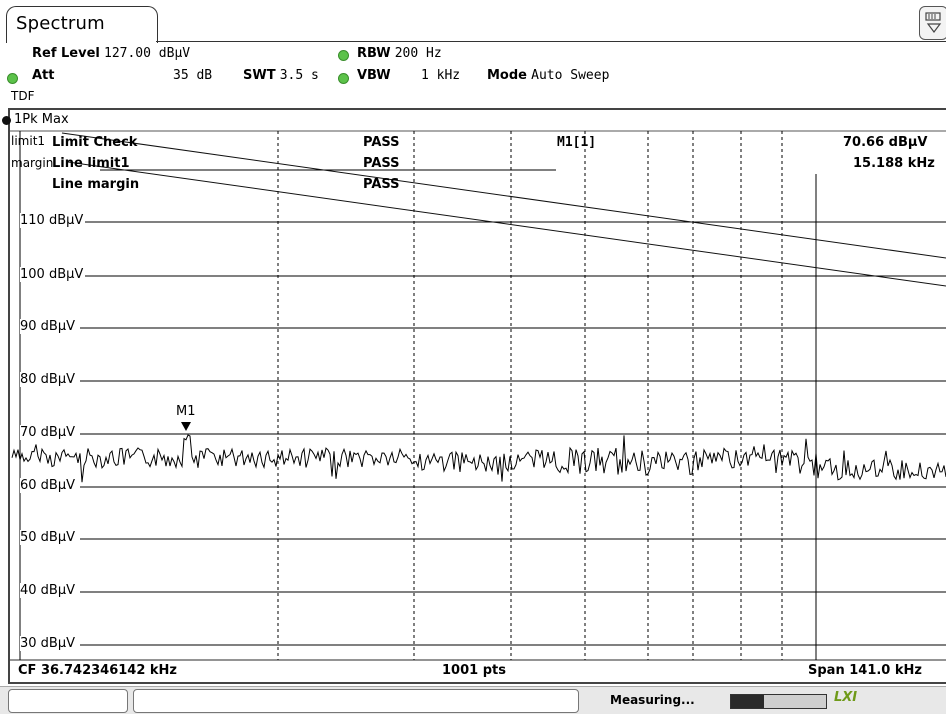  What do you see at coordinates (885, 142) in the screenshot?
I see `marker-level: 70.66 dBµV` at bounding box center [885, 142].